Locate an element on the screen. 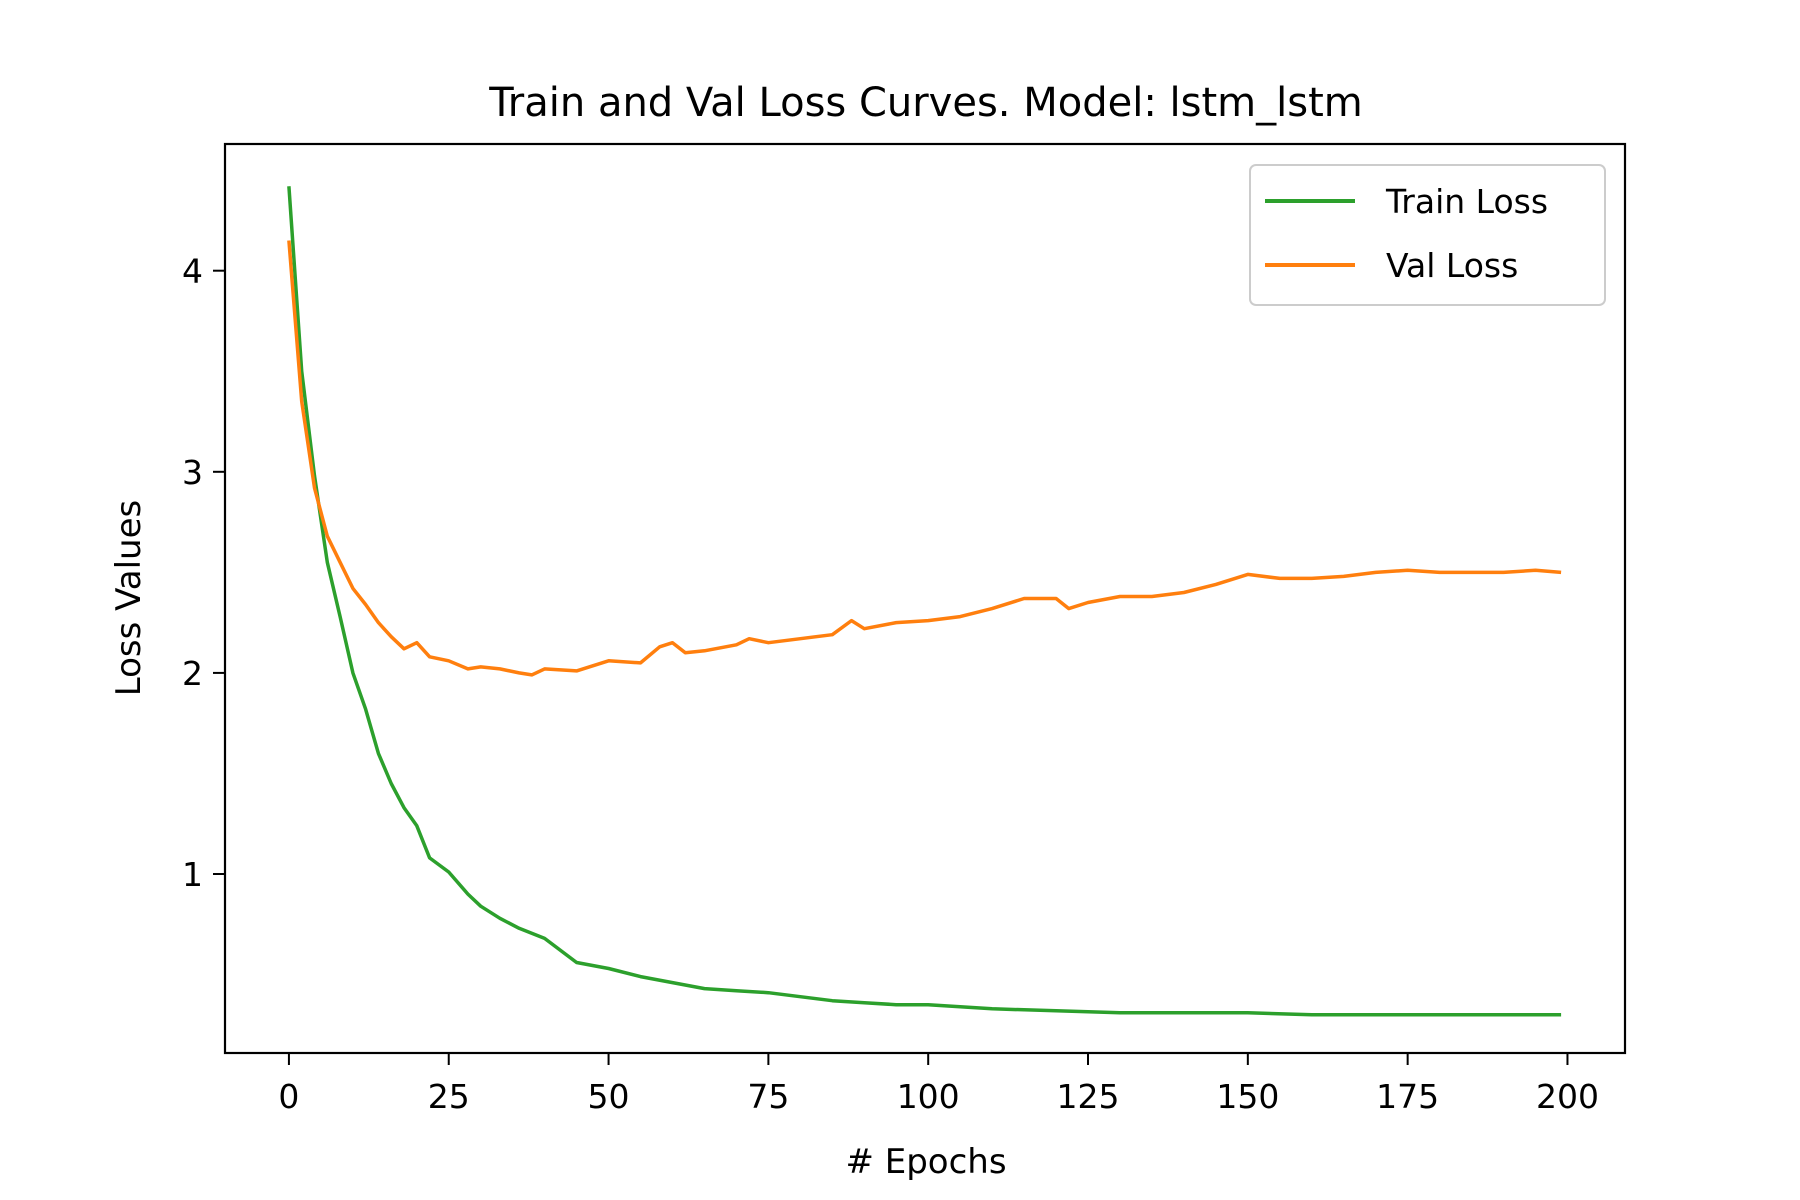  x-tick-label: 25 is located at coordinates (449, 1096).